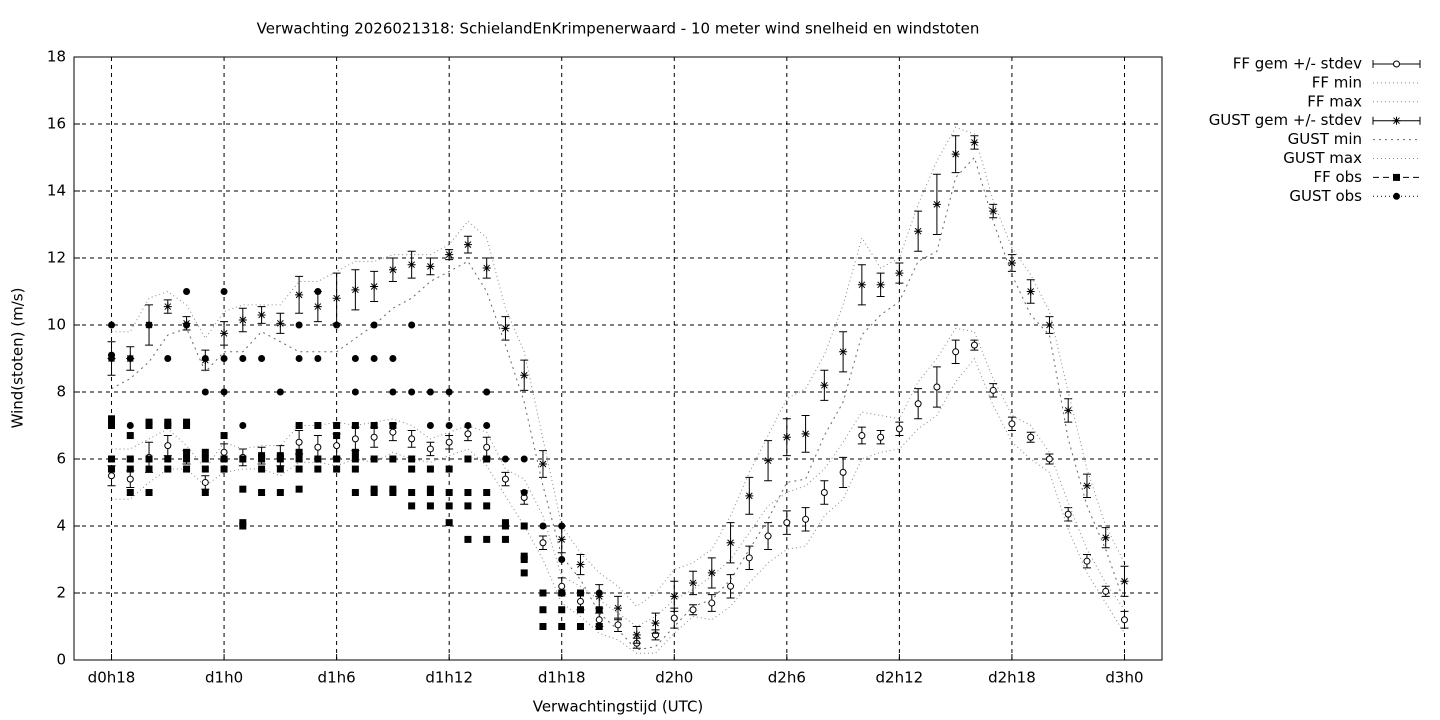 The image size is (1440, 720). Describe the element at coordinates (56, 325) in the screenshot. I see `y-tick-label: 10` at that location.